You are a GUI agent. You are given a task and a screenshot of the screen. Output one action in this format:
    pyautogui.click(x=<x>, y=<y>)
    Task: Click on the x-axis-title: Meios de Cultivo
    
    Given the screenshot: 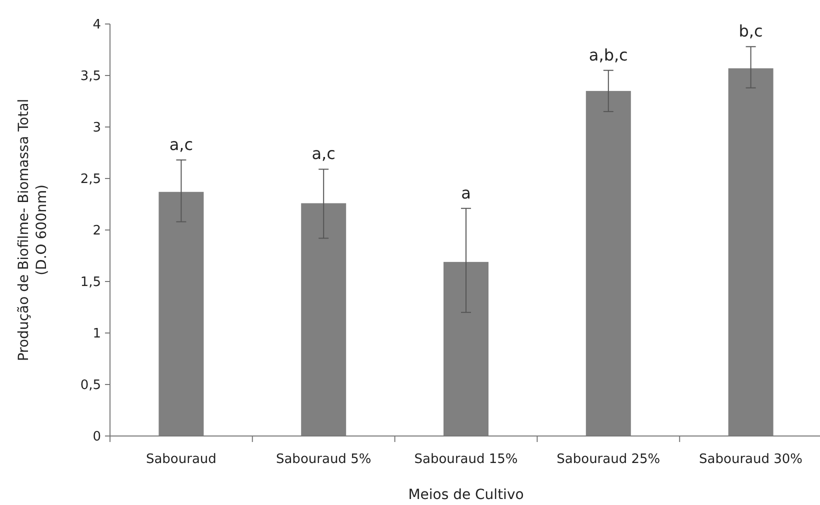 What is the action you would take?
    pyautogui.click(x=466, y=495)
    